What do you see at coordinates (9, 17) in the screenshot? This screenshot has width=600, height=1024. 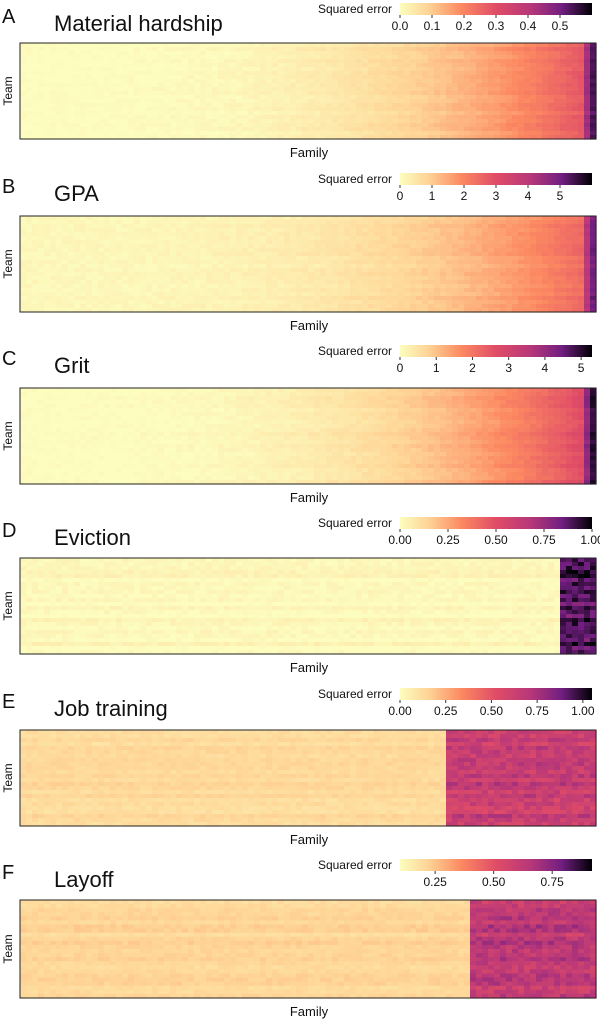 I see `panel-letter: A` at bounding box center [9, 17].